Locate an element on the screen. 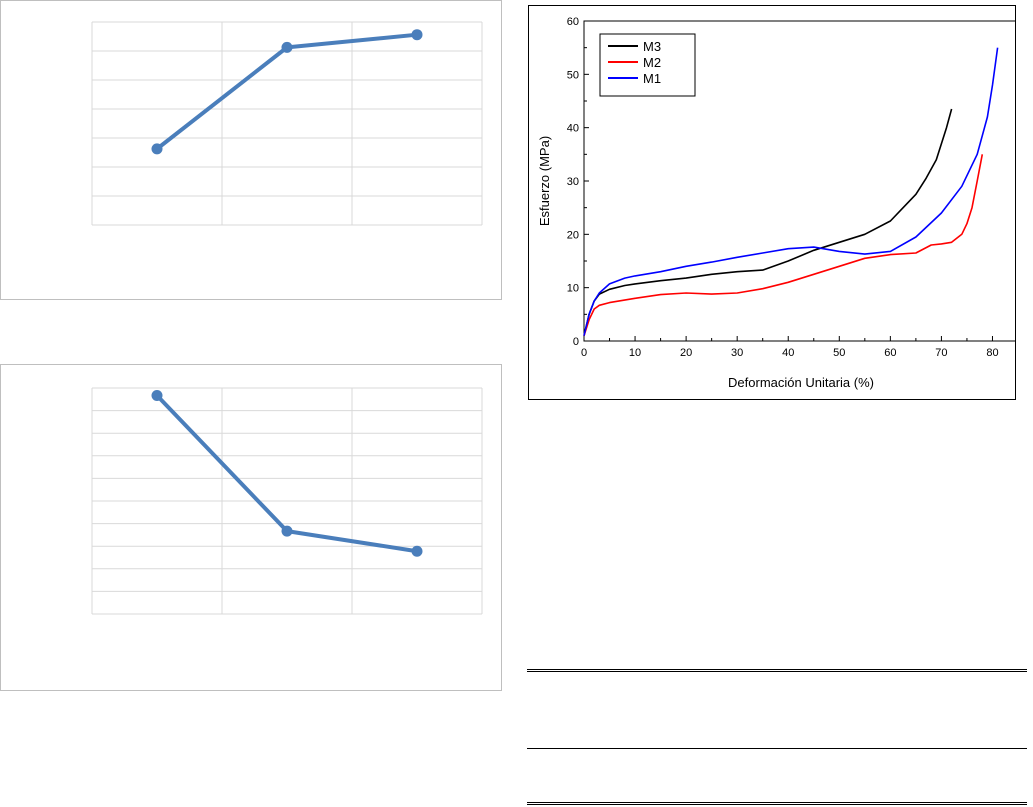 This screenshot has height=807, width=1033. table-bottom-rule is located at coordinates (777, 803).